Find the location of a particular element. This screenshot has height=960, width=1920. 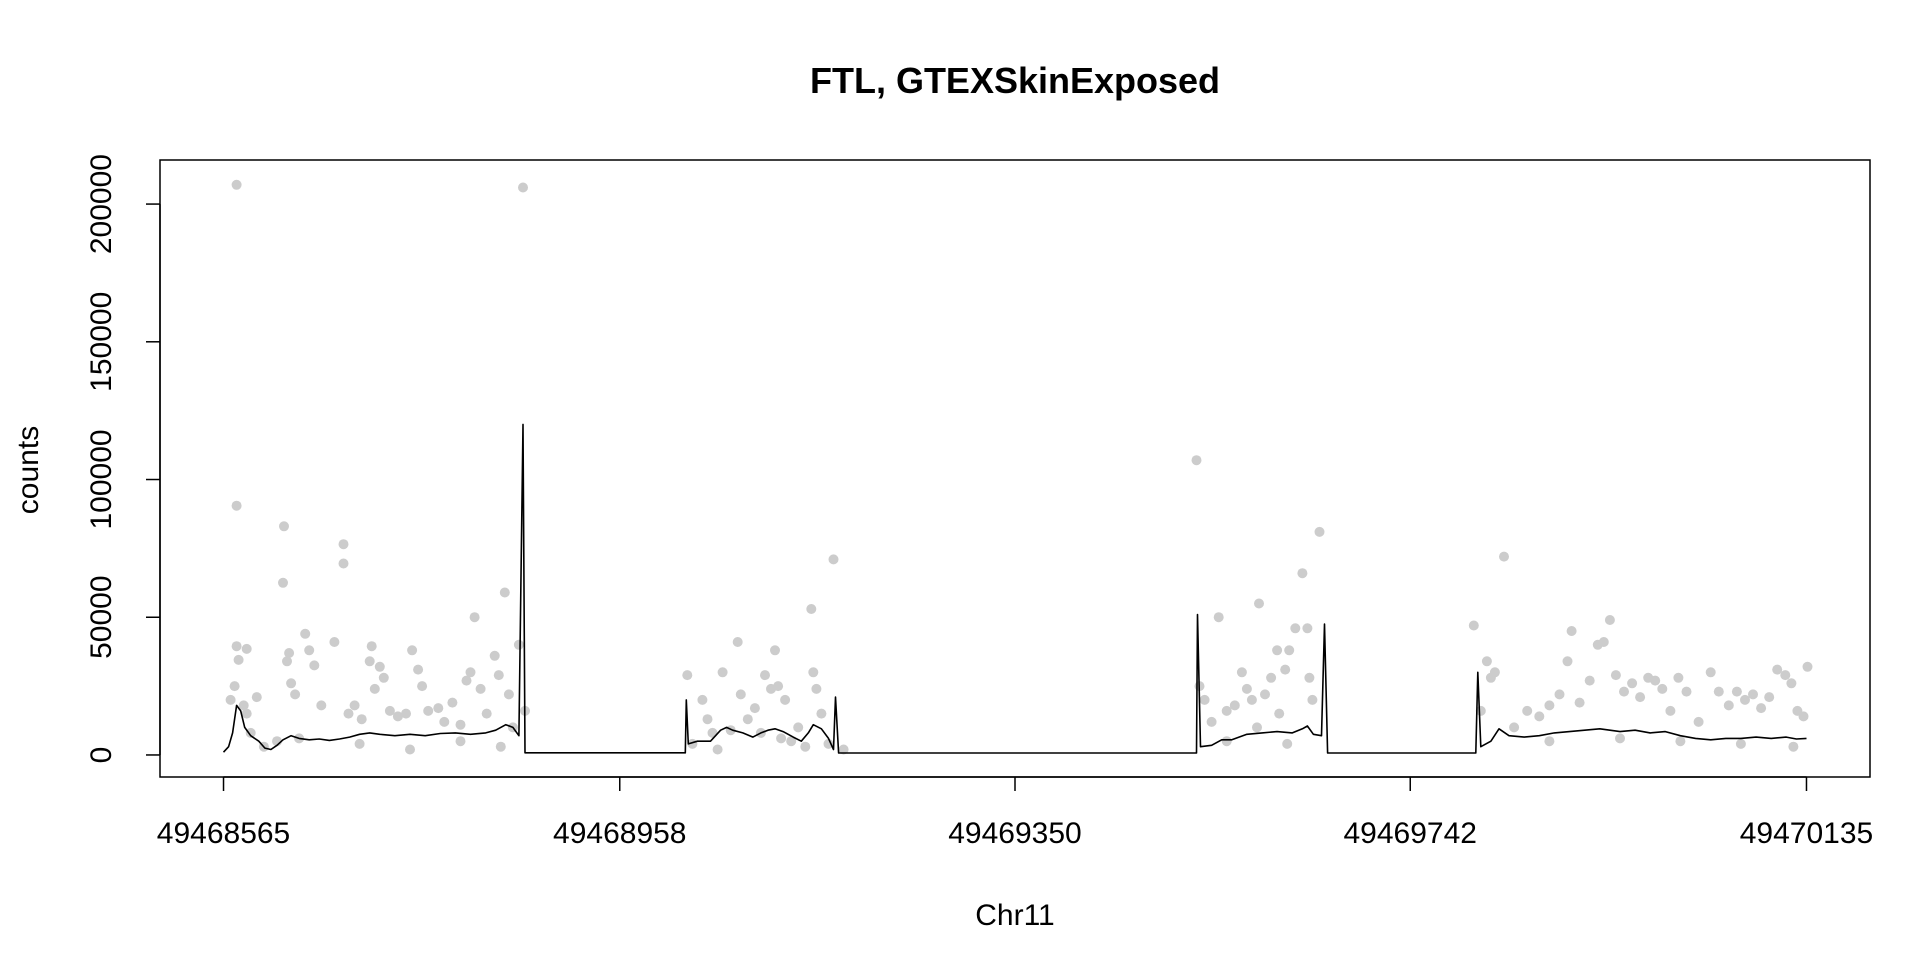

x-tick-label: 49468958 is located at coordinates (619, 833).